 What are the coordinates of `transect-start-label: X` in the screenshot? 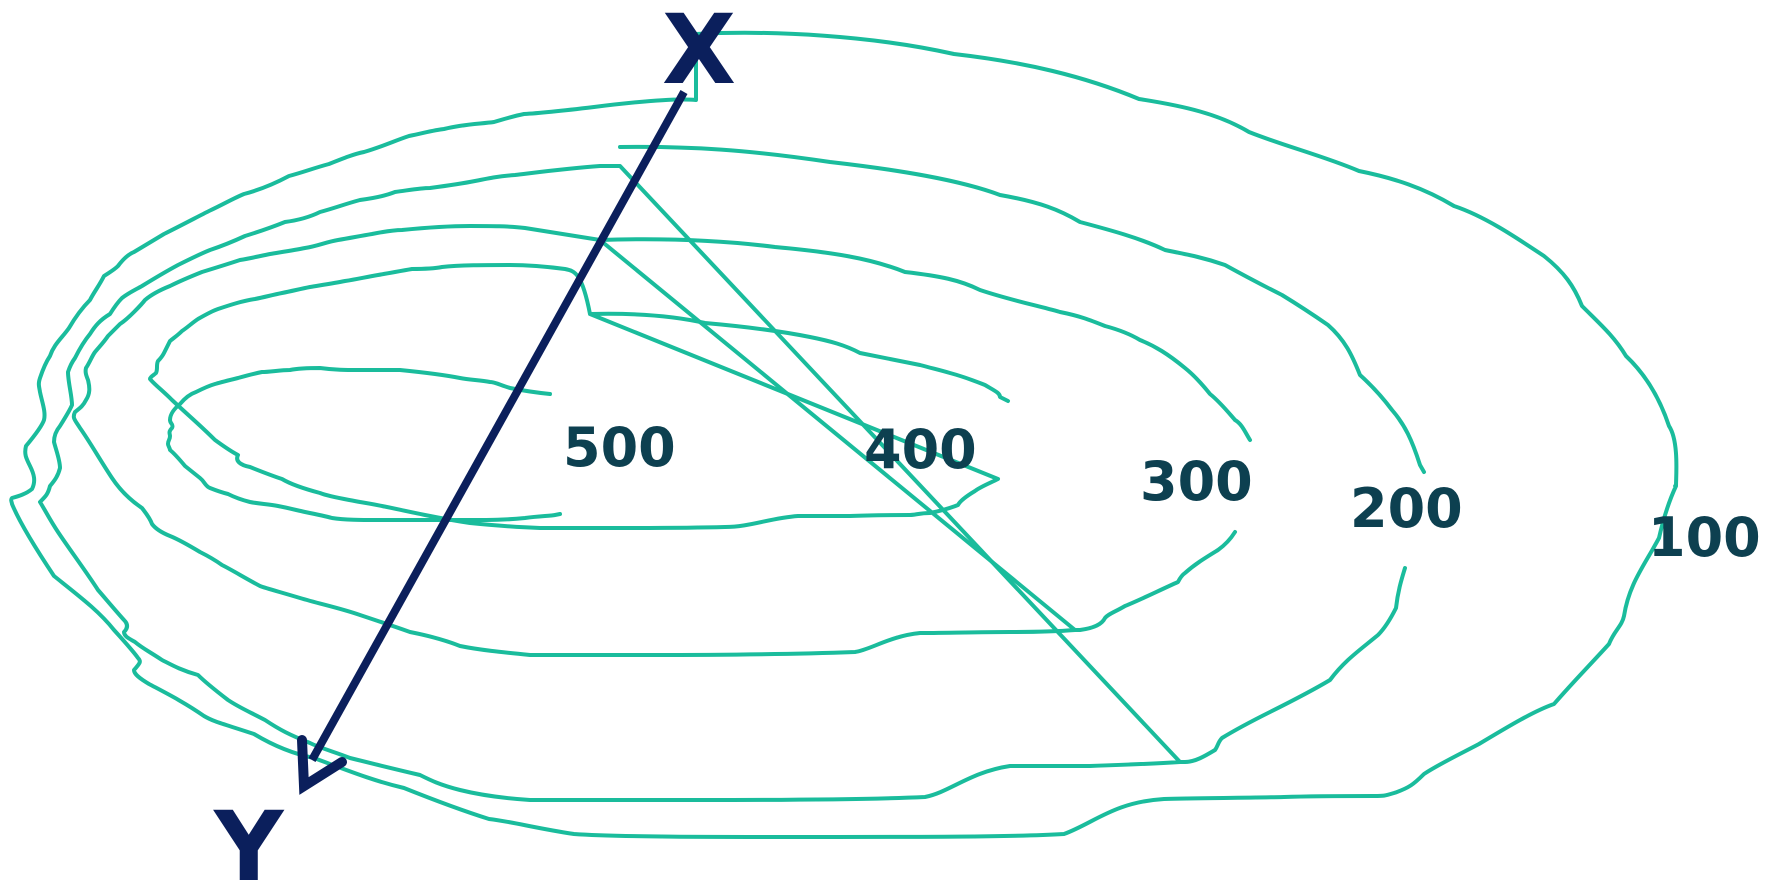 It's located at (699, 53).